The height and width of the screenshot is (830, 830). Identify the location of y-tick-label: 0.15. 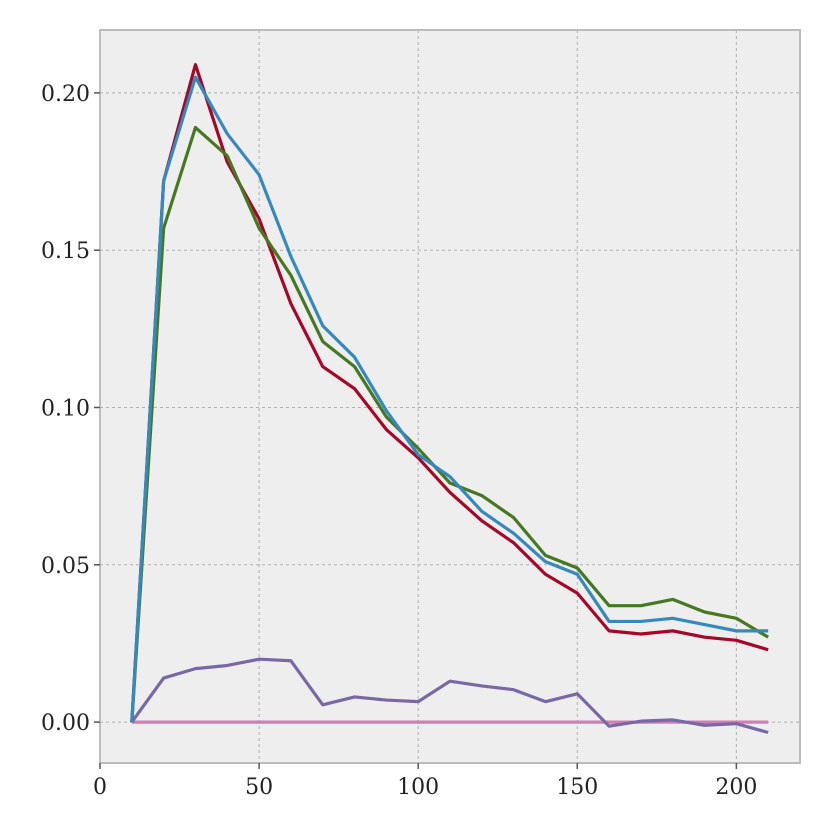
(65, 251).